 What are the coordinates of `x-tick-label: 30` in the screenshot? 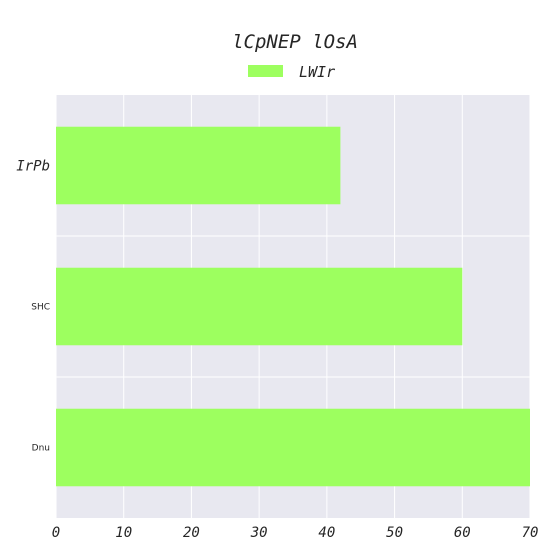 It's located at (259, 533).